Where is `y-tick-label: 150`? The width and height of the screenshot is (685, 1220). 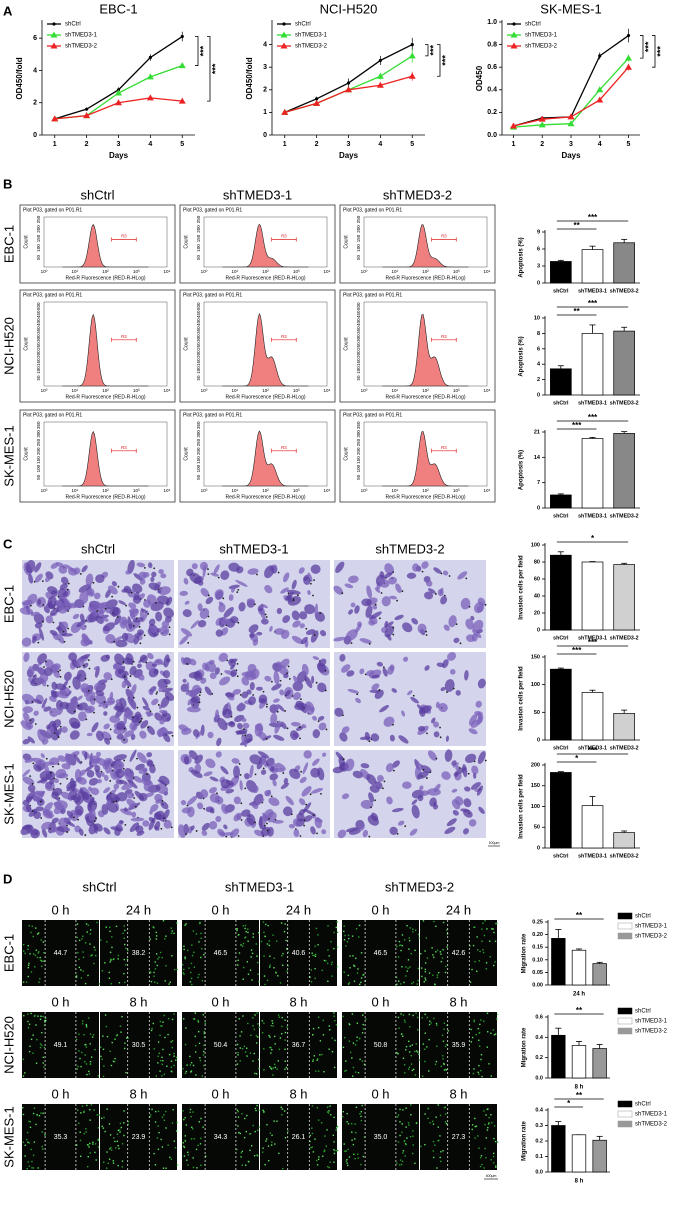
y-tick-label: 150 is located at coordinates (535, 786).